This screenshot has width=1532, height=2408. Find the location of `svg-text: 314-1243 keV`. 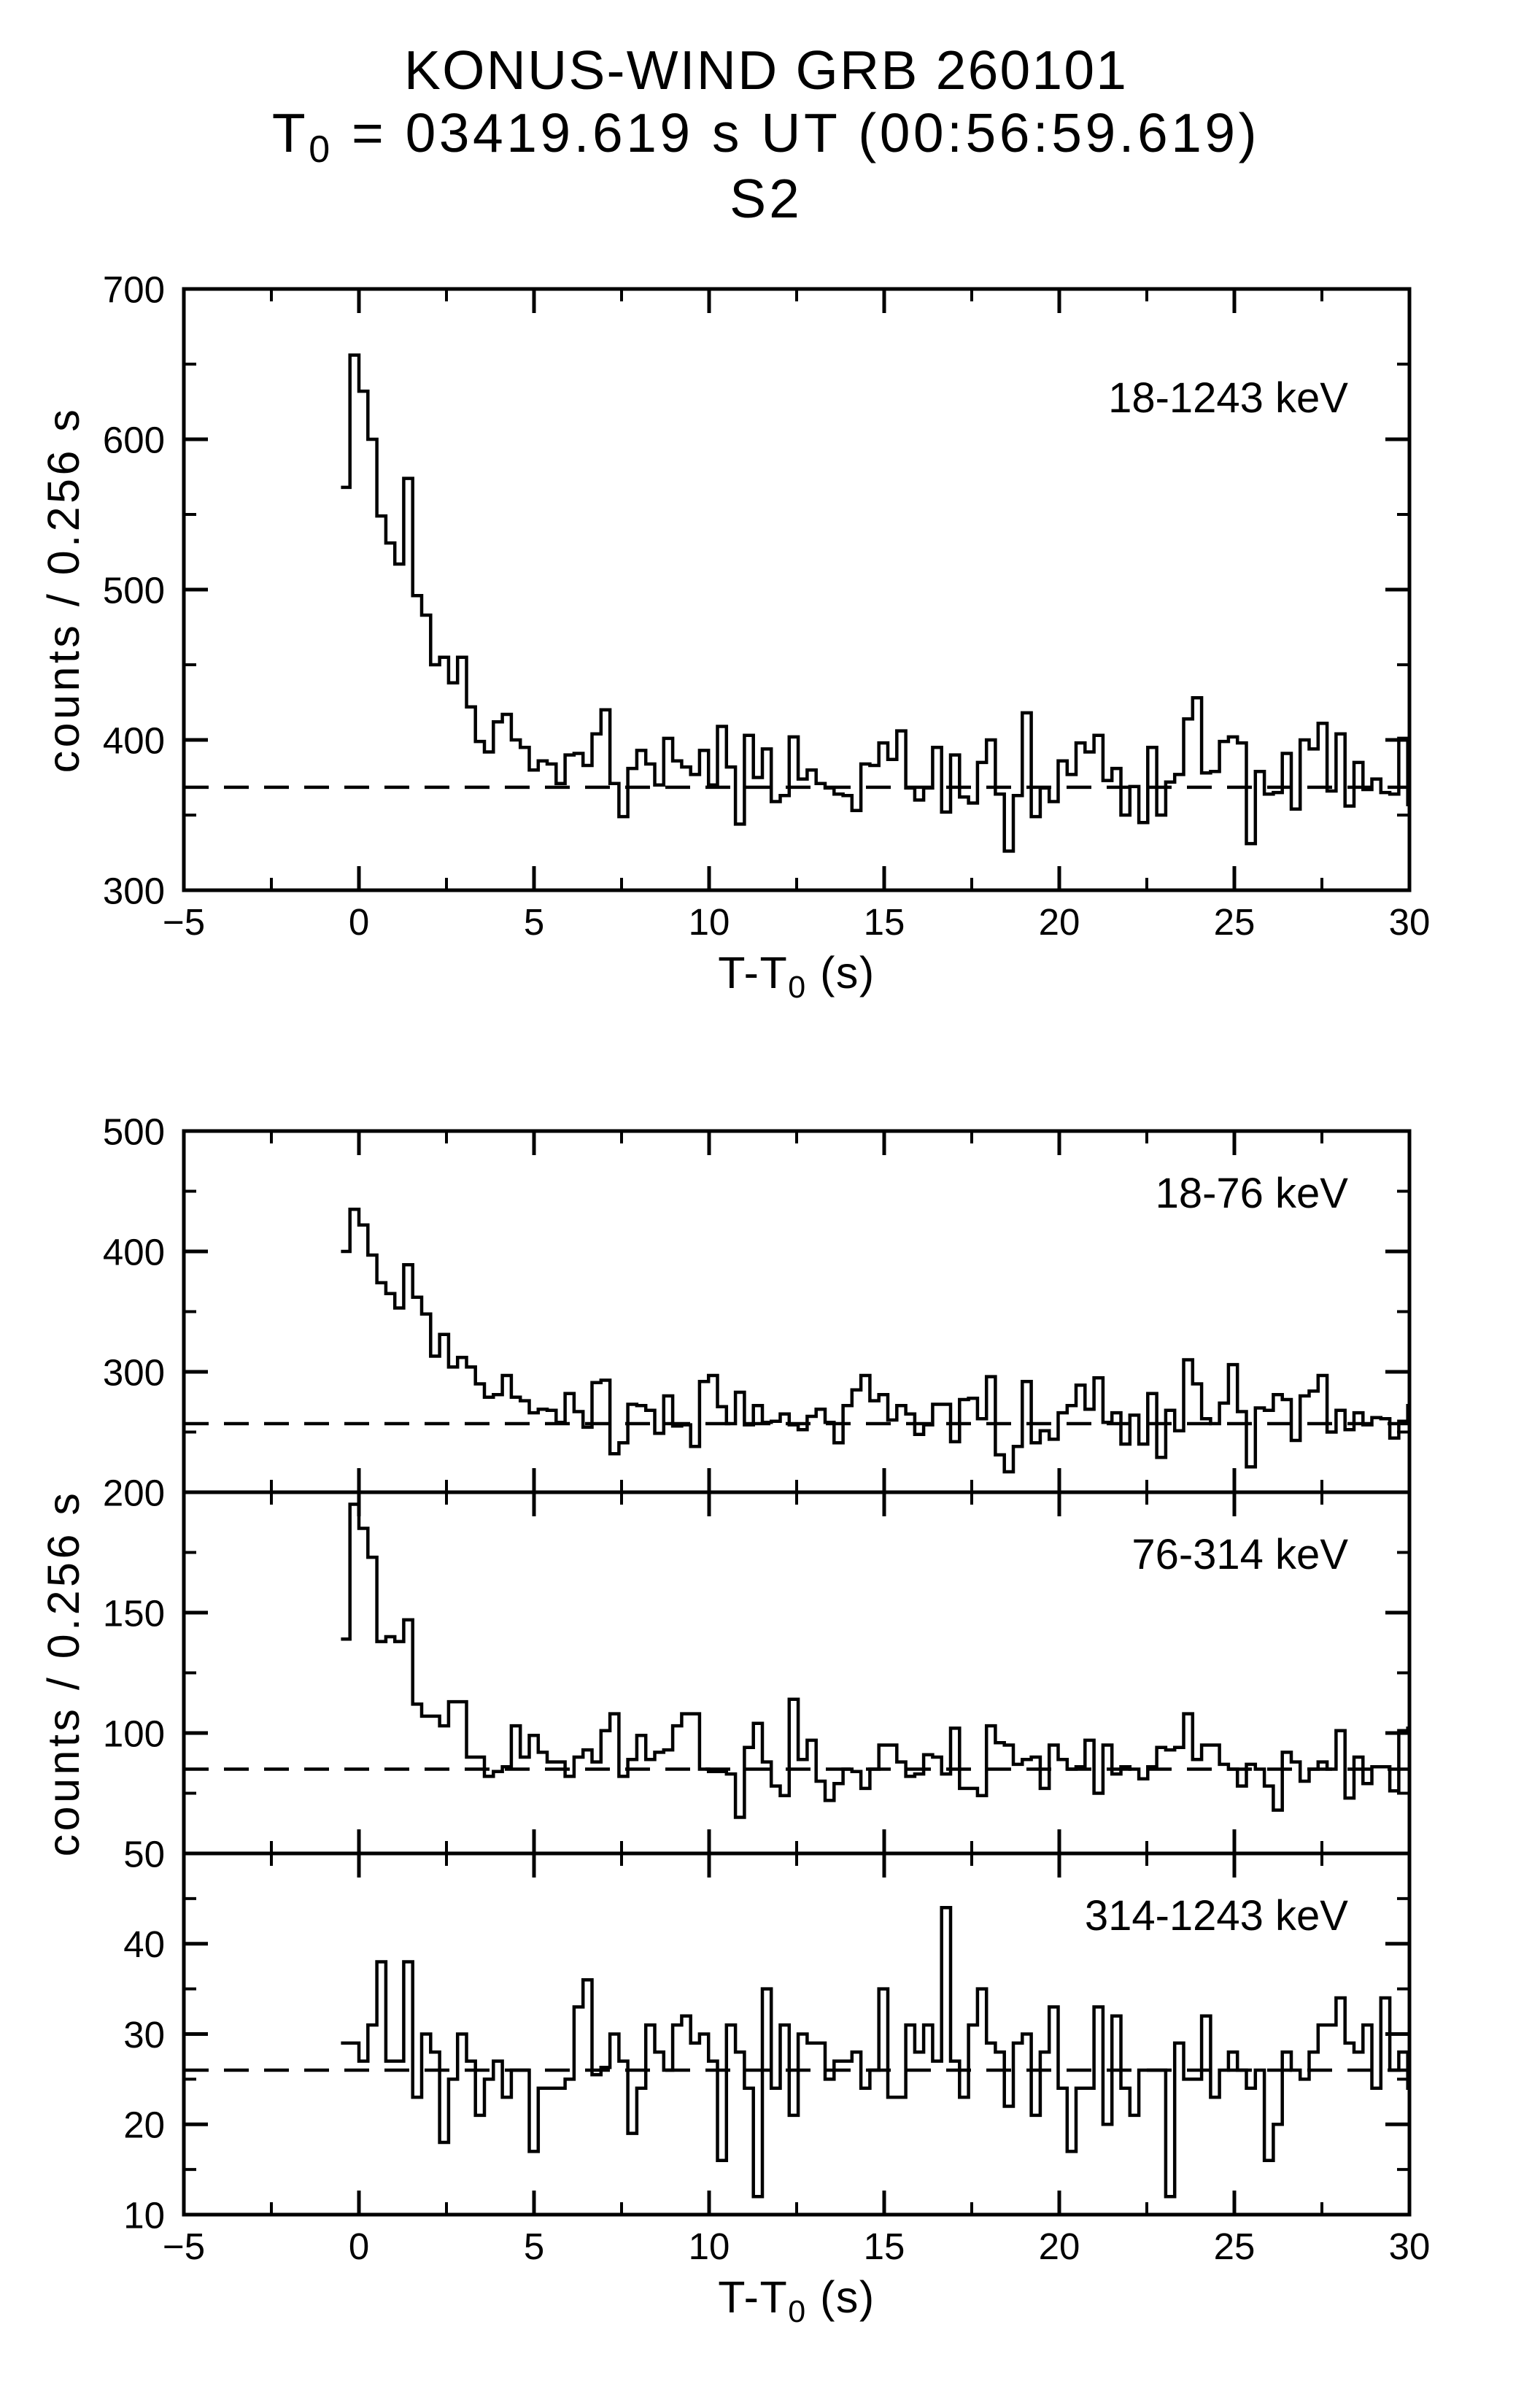

svg-text: 314-1243 keV is located at coordinates (1217, 1916).